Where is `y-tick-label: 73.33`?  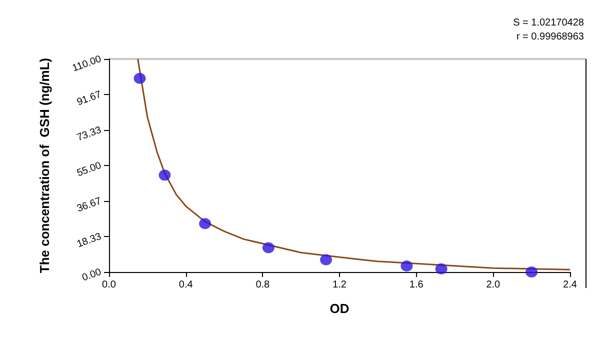 y-tick-label: 73.33 is located at coordinates (90, 134).